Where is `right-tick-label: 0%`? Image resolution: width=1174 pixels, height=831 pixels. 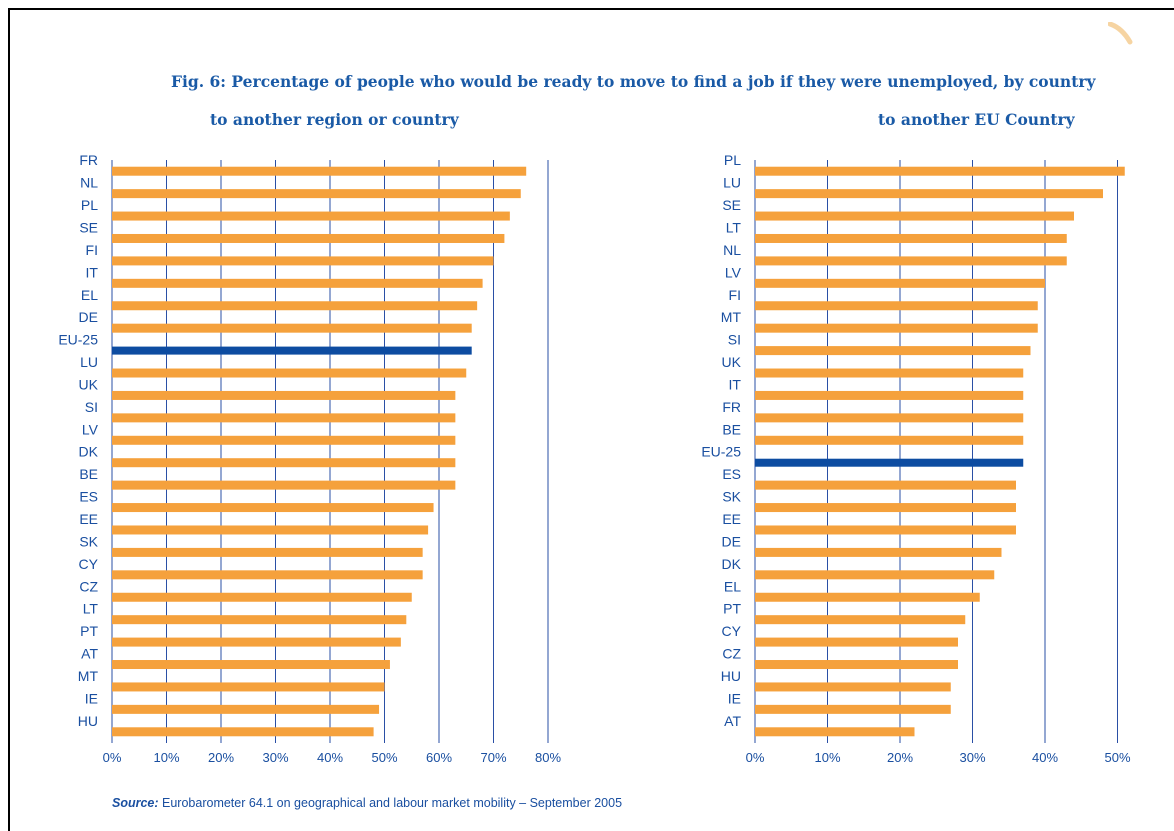
right-tick-label: 0% is located at coordinates (755, 757).